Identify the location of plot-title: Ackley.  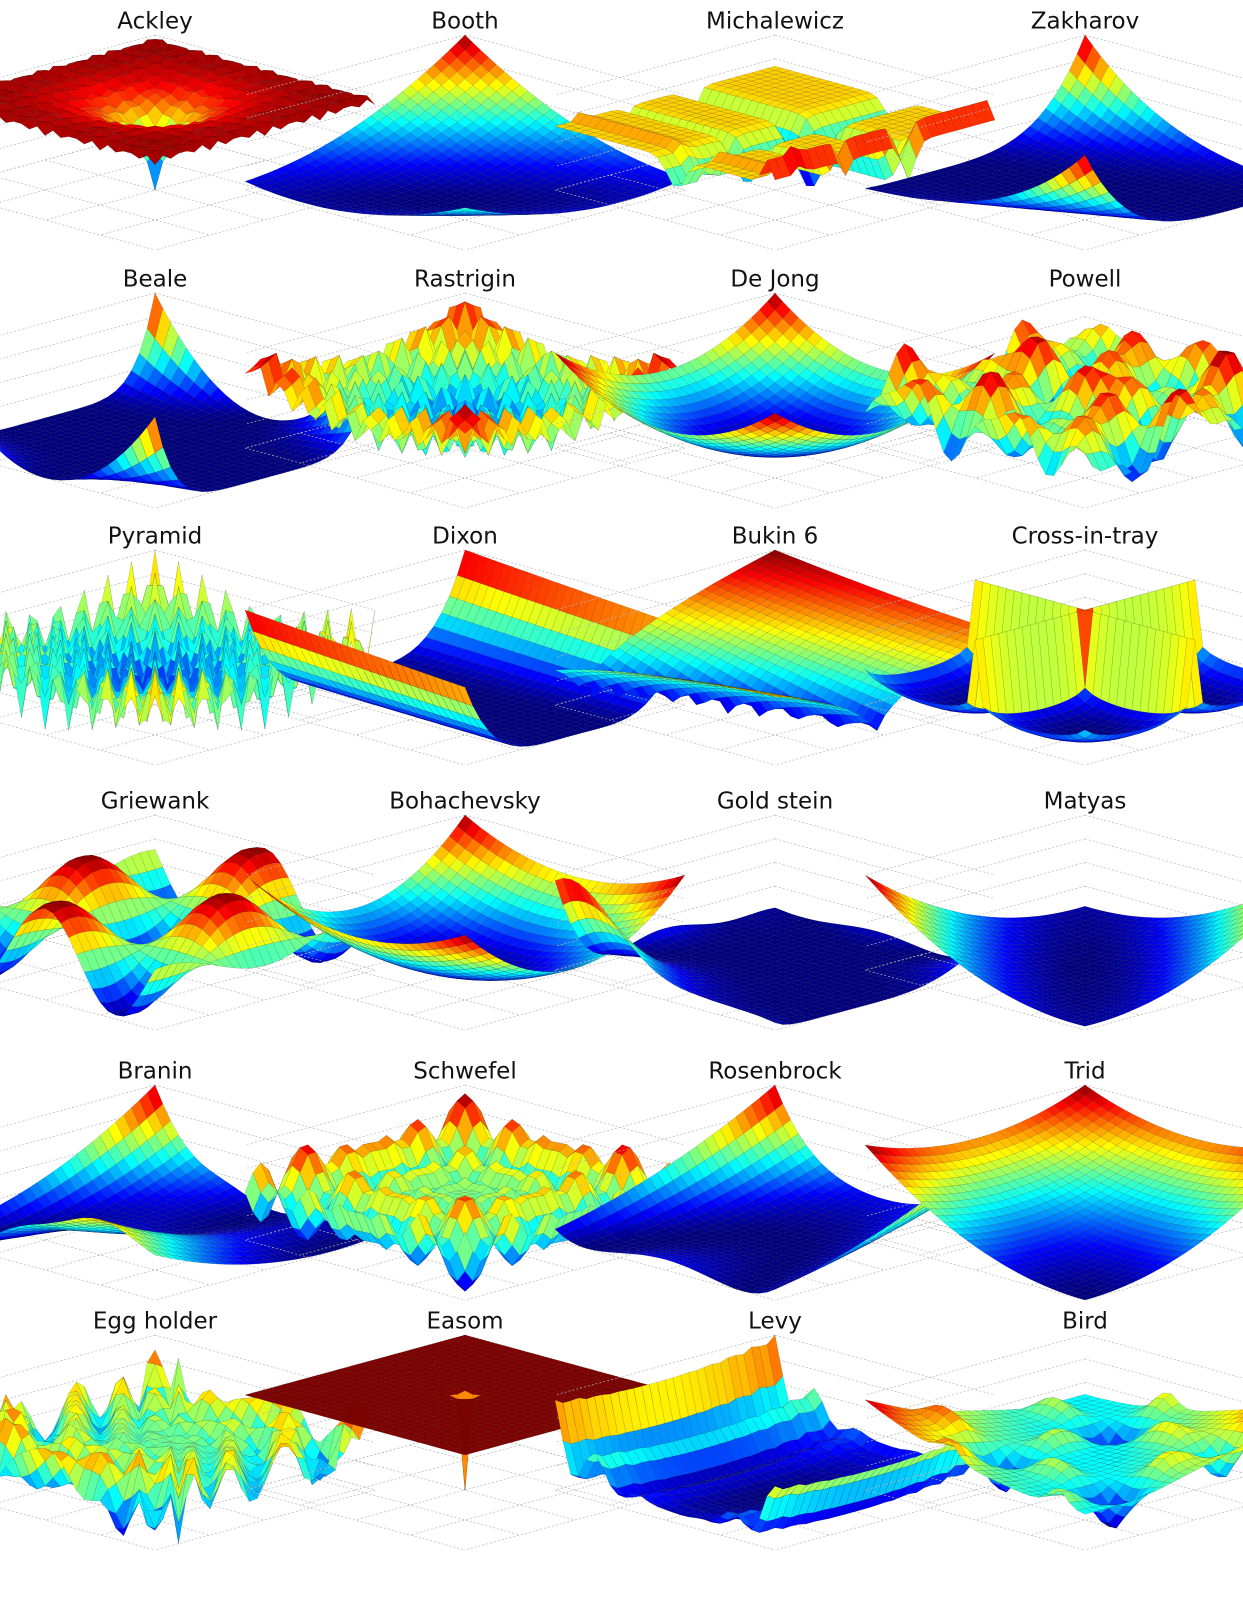
(154, 22).